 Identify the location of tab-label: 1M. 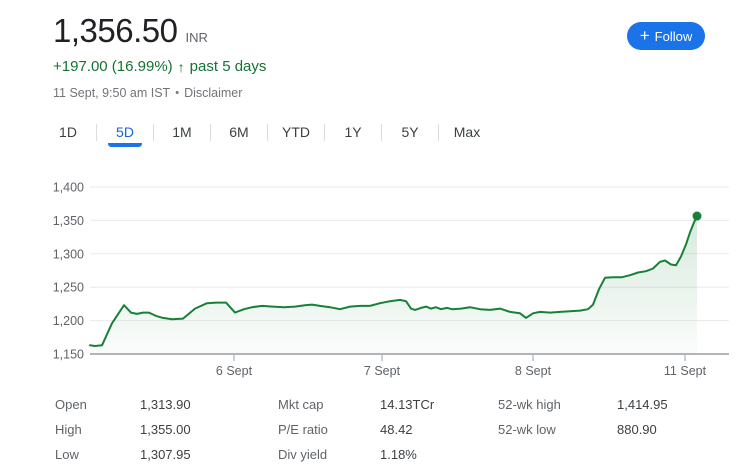
(182, 132).